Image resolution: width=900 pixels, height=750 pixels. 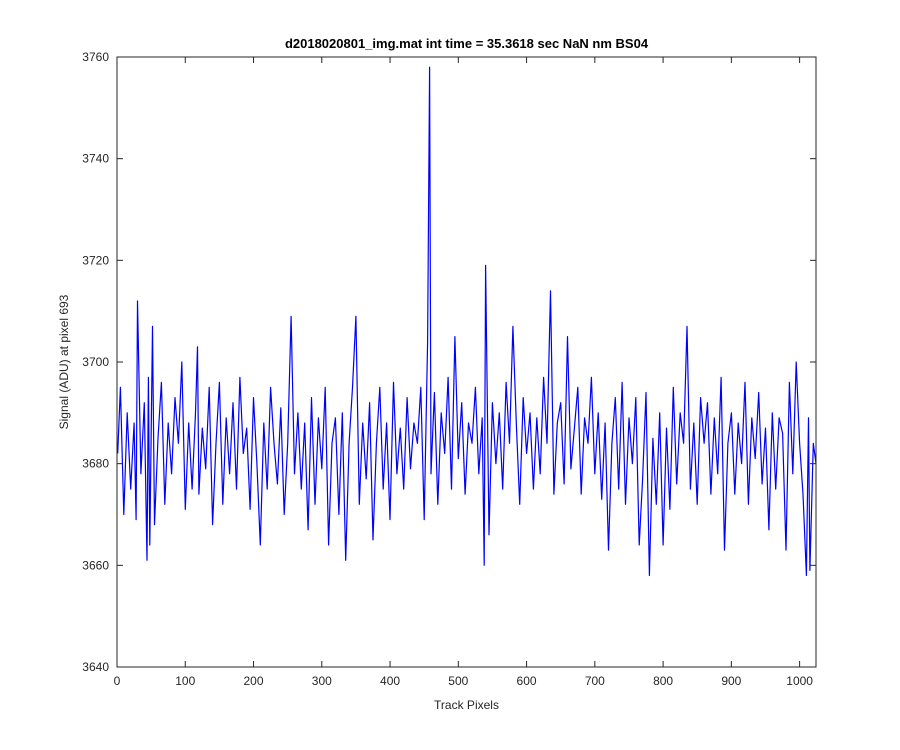 I want to click on x-tick-label: 0, so click(x=117, y=681).